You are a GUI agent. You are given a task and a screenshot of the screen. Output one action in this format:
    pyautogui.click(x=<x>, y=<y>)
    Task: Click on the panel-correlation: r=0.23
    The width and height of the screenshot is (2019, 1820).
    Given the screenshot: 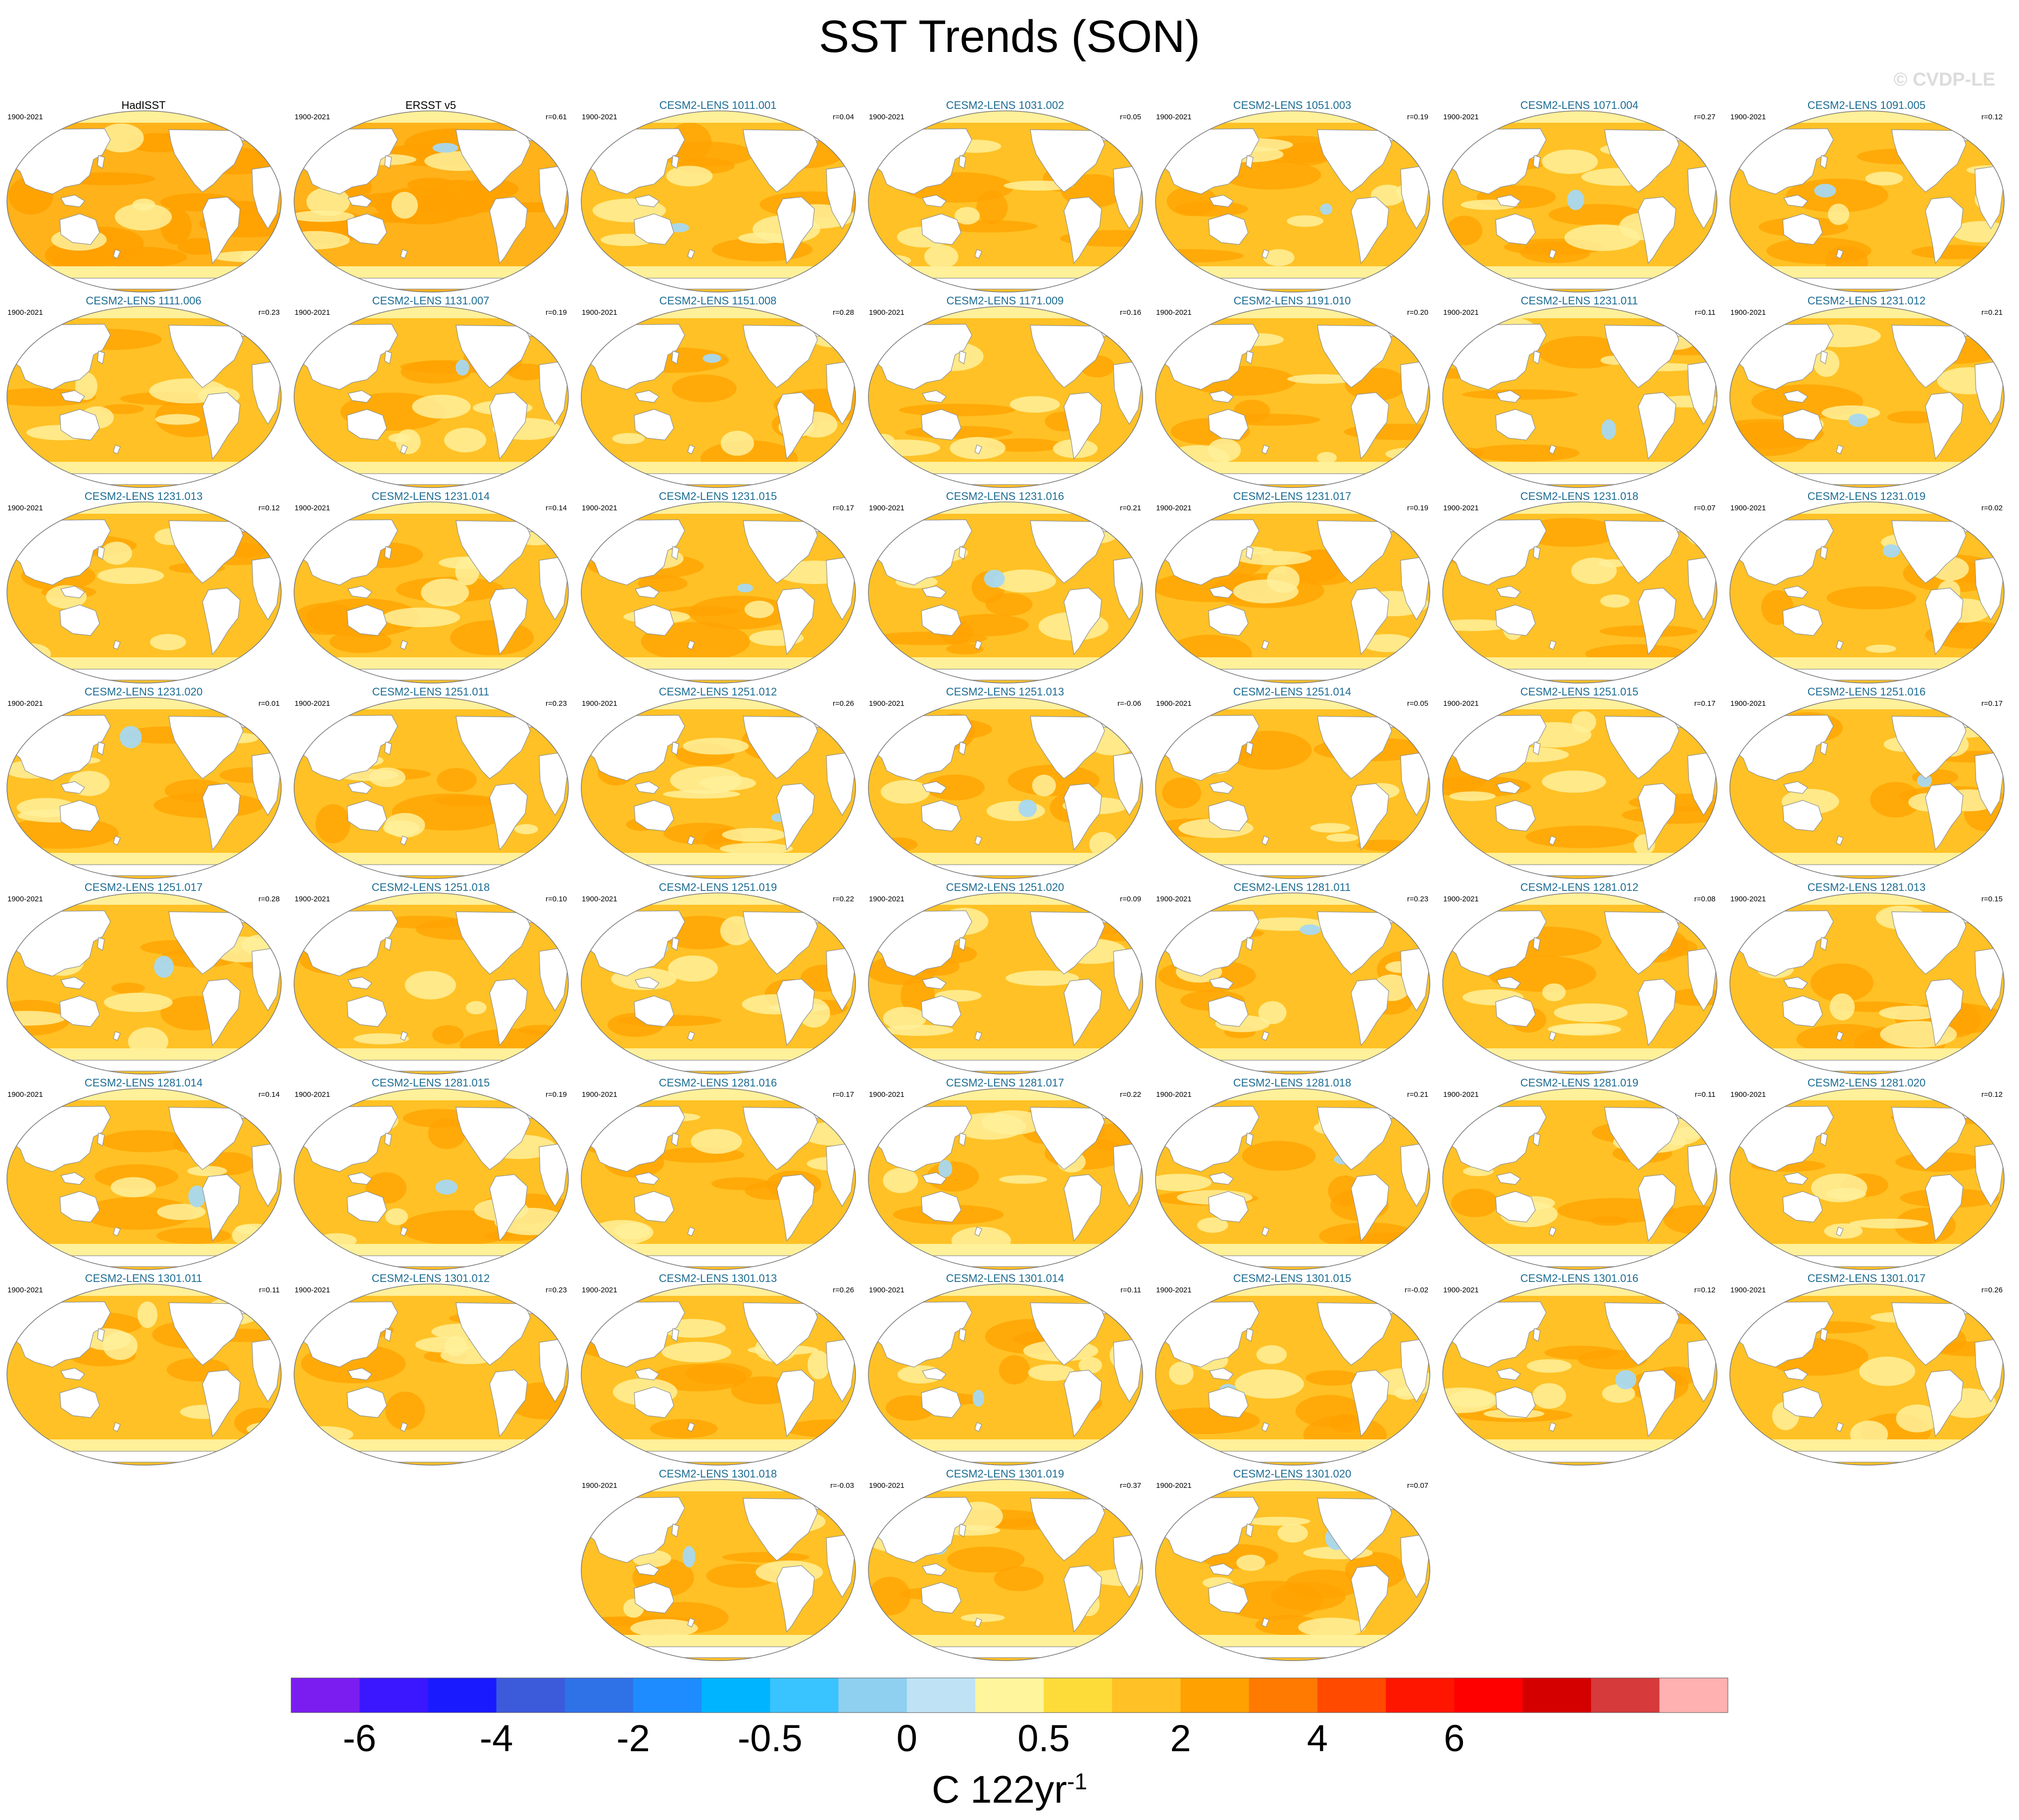 What is the action you would take?
    pyautogui.click(x=269, y=312)
    